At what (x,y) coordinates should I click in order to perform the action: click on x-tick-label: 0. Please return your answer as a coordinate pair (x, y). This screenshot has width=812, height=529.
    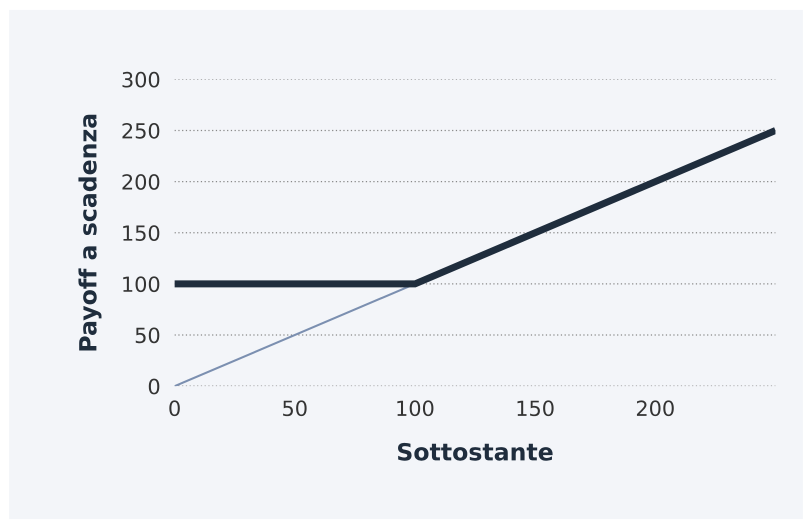
    Looking at the image, I should click on (174, 408).